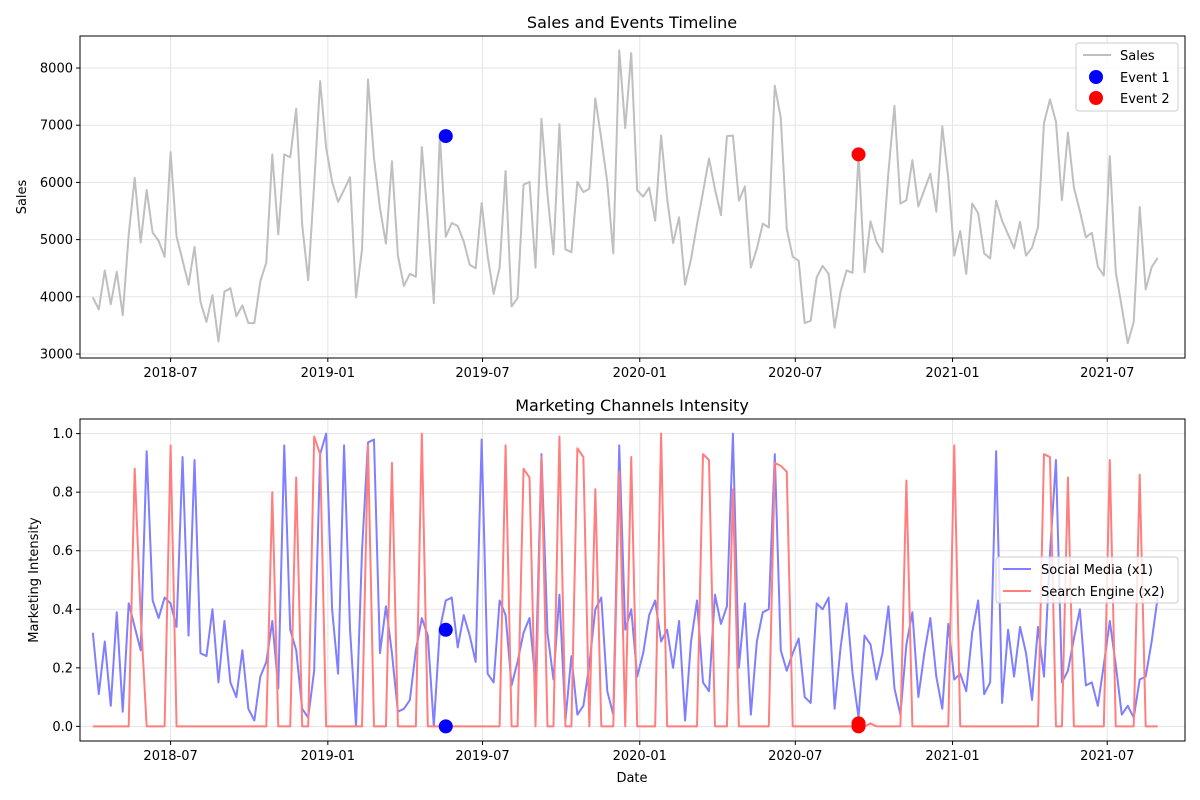  Describe the element at coordinates (795, 373) in the screenshot. I see `sales-x-tick-label: 2020-07` at that location.